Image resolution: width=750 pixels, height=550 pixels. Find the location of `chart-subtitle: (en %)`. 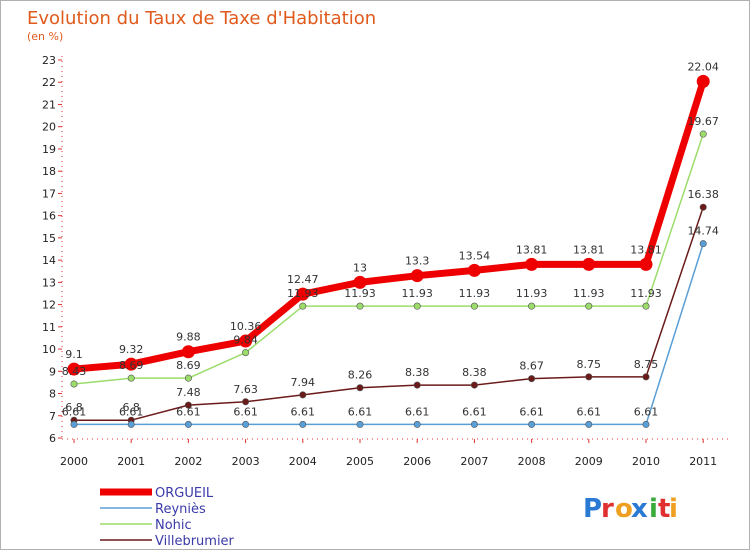

chart-subtitle: (en %) is located at coordinates (45, 36).